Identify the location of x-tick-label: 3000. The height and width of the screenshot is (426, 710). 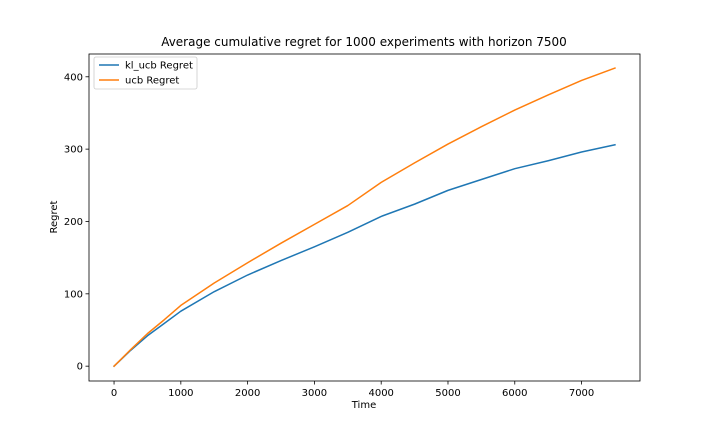
(314, 393).